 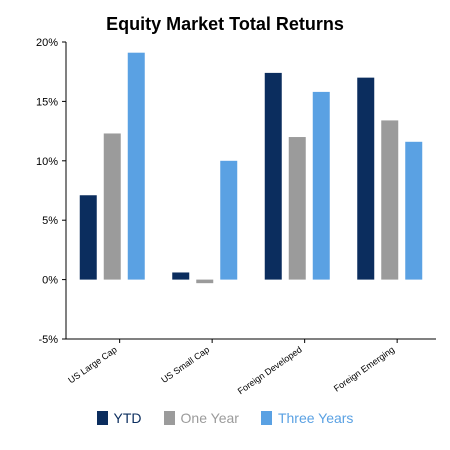 I want to click on legend-item: Three Years, so click(x=307, y=418).